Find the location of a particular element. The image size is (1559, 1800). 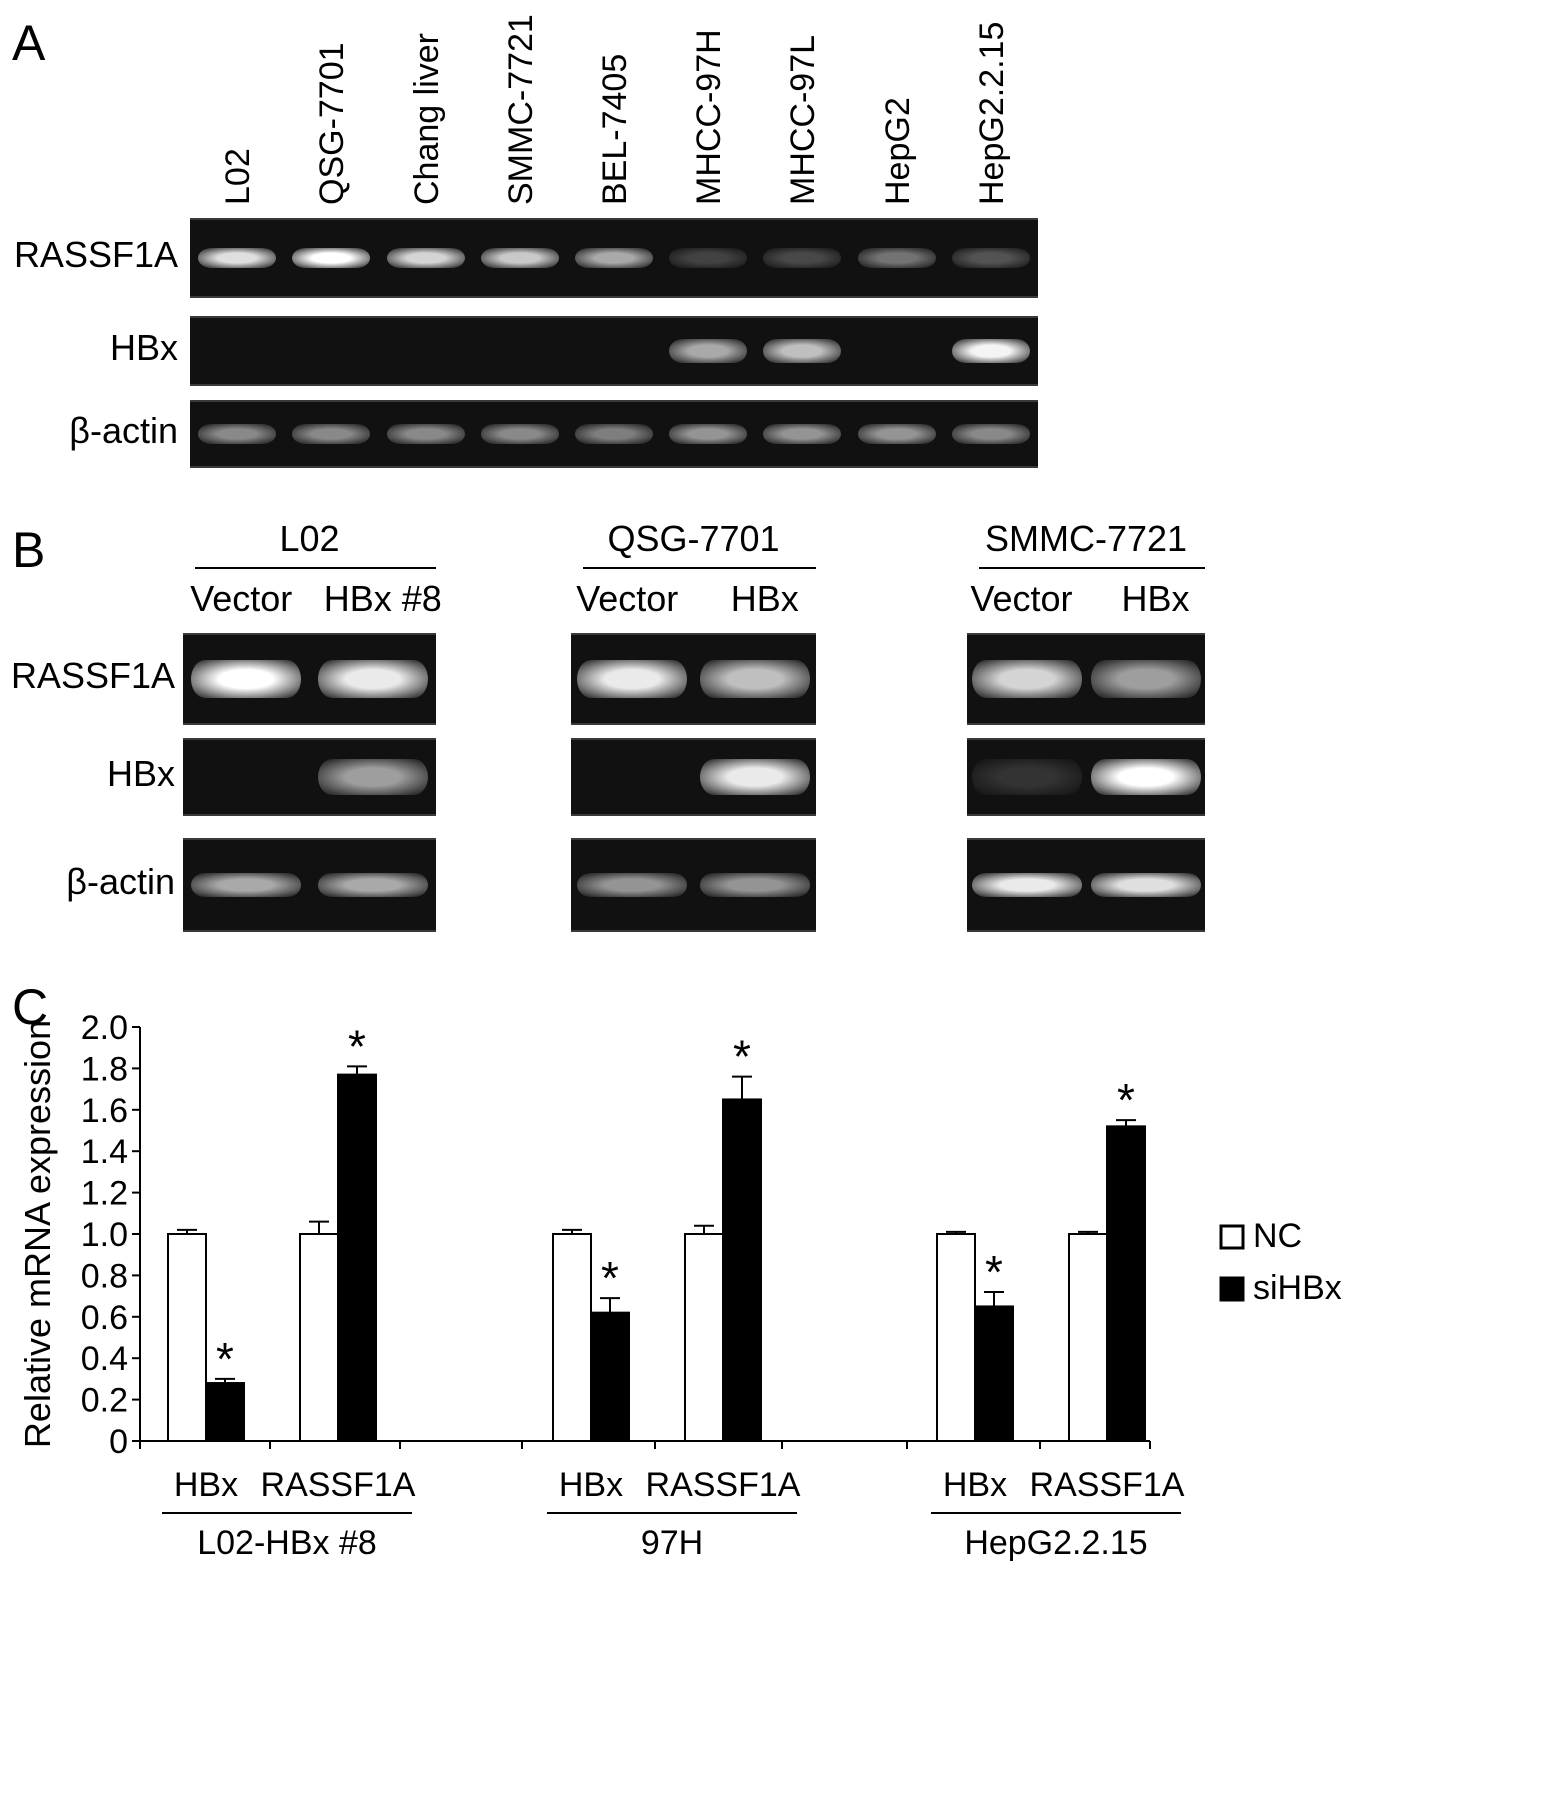

lane-label: QSG-7701 is located at coordinates (332, 123).